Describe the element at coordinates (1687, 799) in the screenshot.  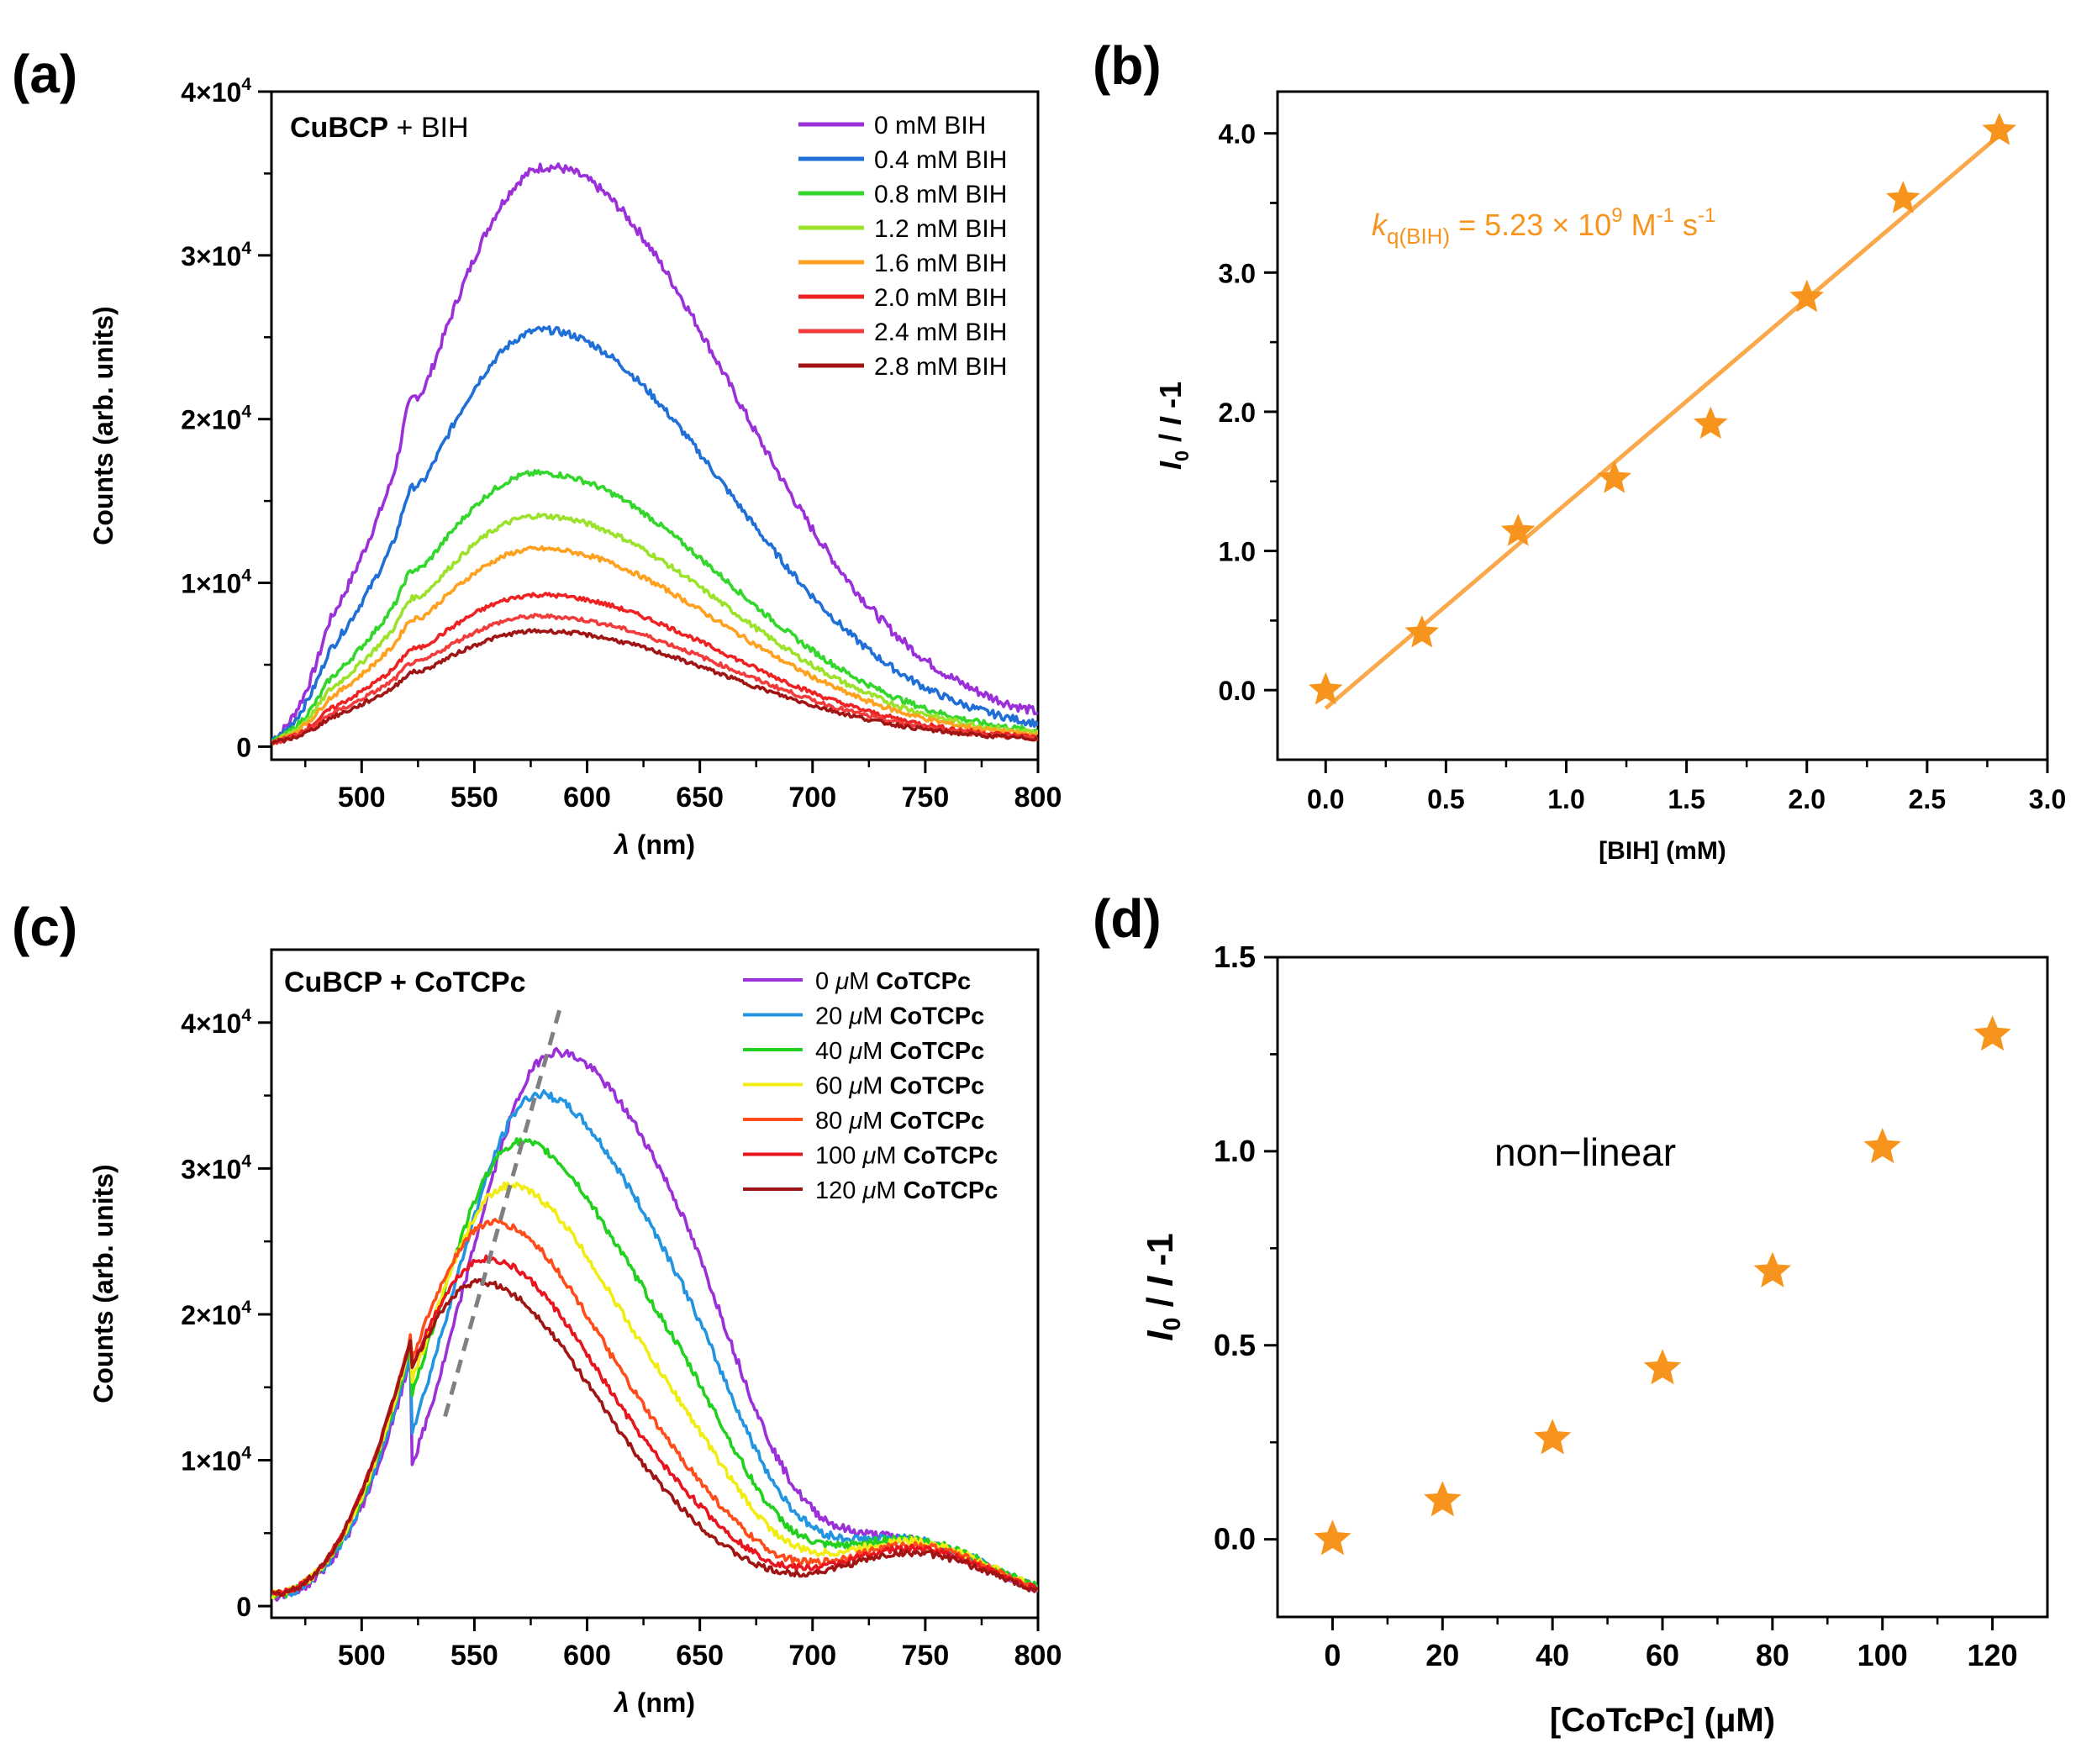
I see `x-tick-label: 1.5` at that location.